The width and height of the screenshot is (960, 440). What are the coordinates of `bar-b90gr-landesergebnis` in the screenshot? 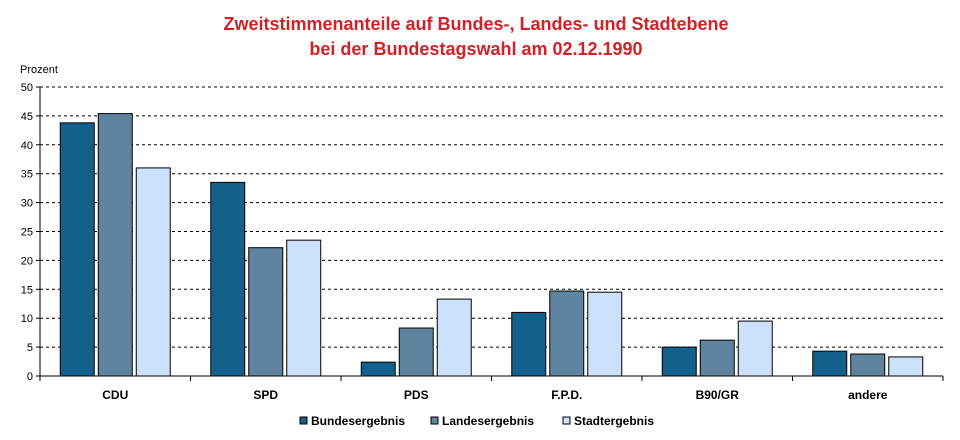 It's located at (717, 358).